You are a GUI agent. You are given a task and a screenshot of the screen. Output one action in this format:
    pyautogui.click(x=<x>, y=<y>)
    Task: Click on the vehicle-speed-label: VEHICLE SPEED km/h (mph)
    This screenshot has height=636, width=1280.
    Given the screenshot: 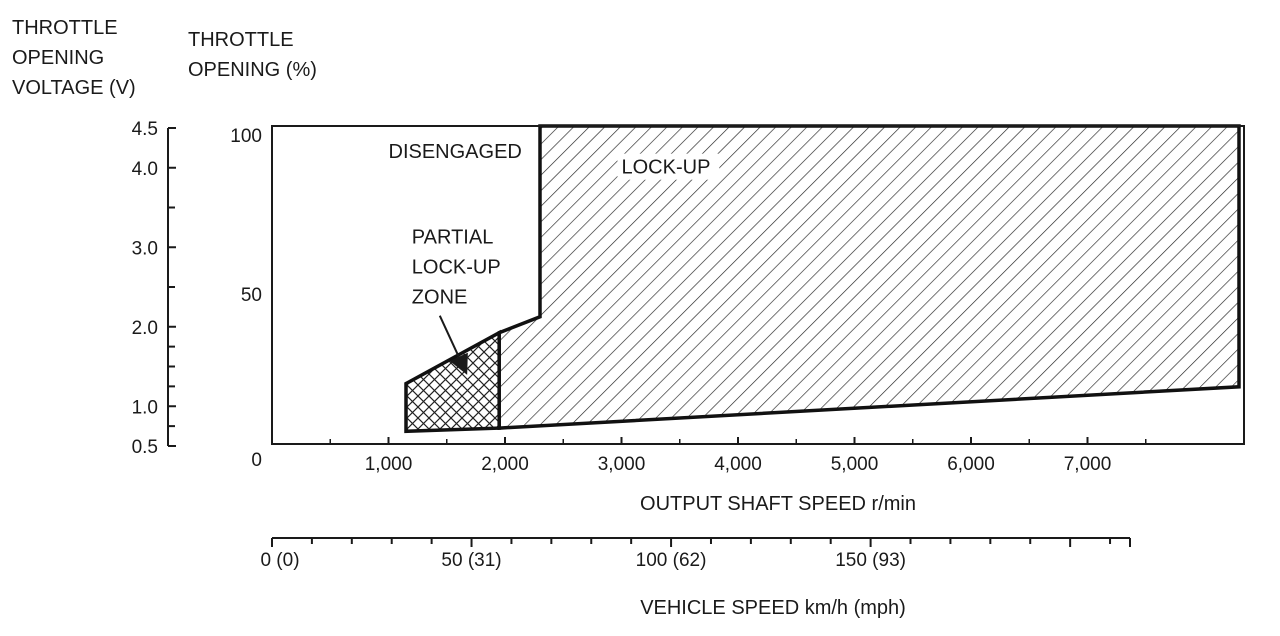 What is the action you would take?
    pyautogui.click(x=773, y=608)
    